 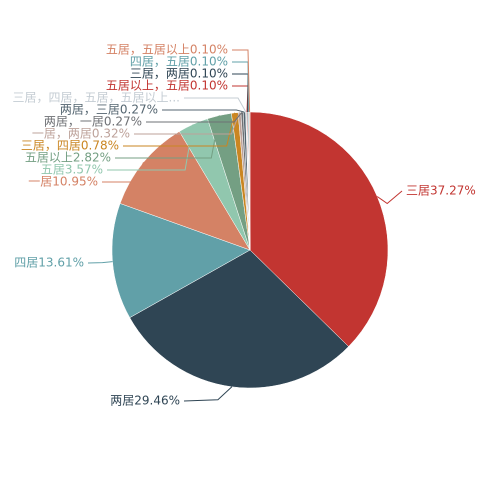 I want to click on slice-label-1: 两居29.46%, so click(x=145, y=401).